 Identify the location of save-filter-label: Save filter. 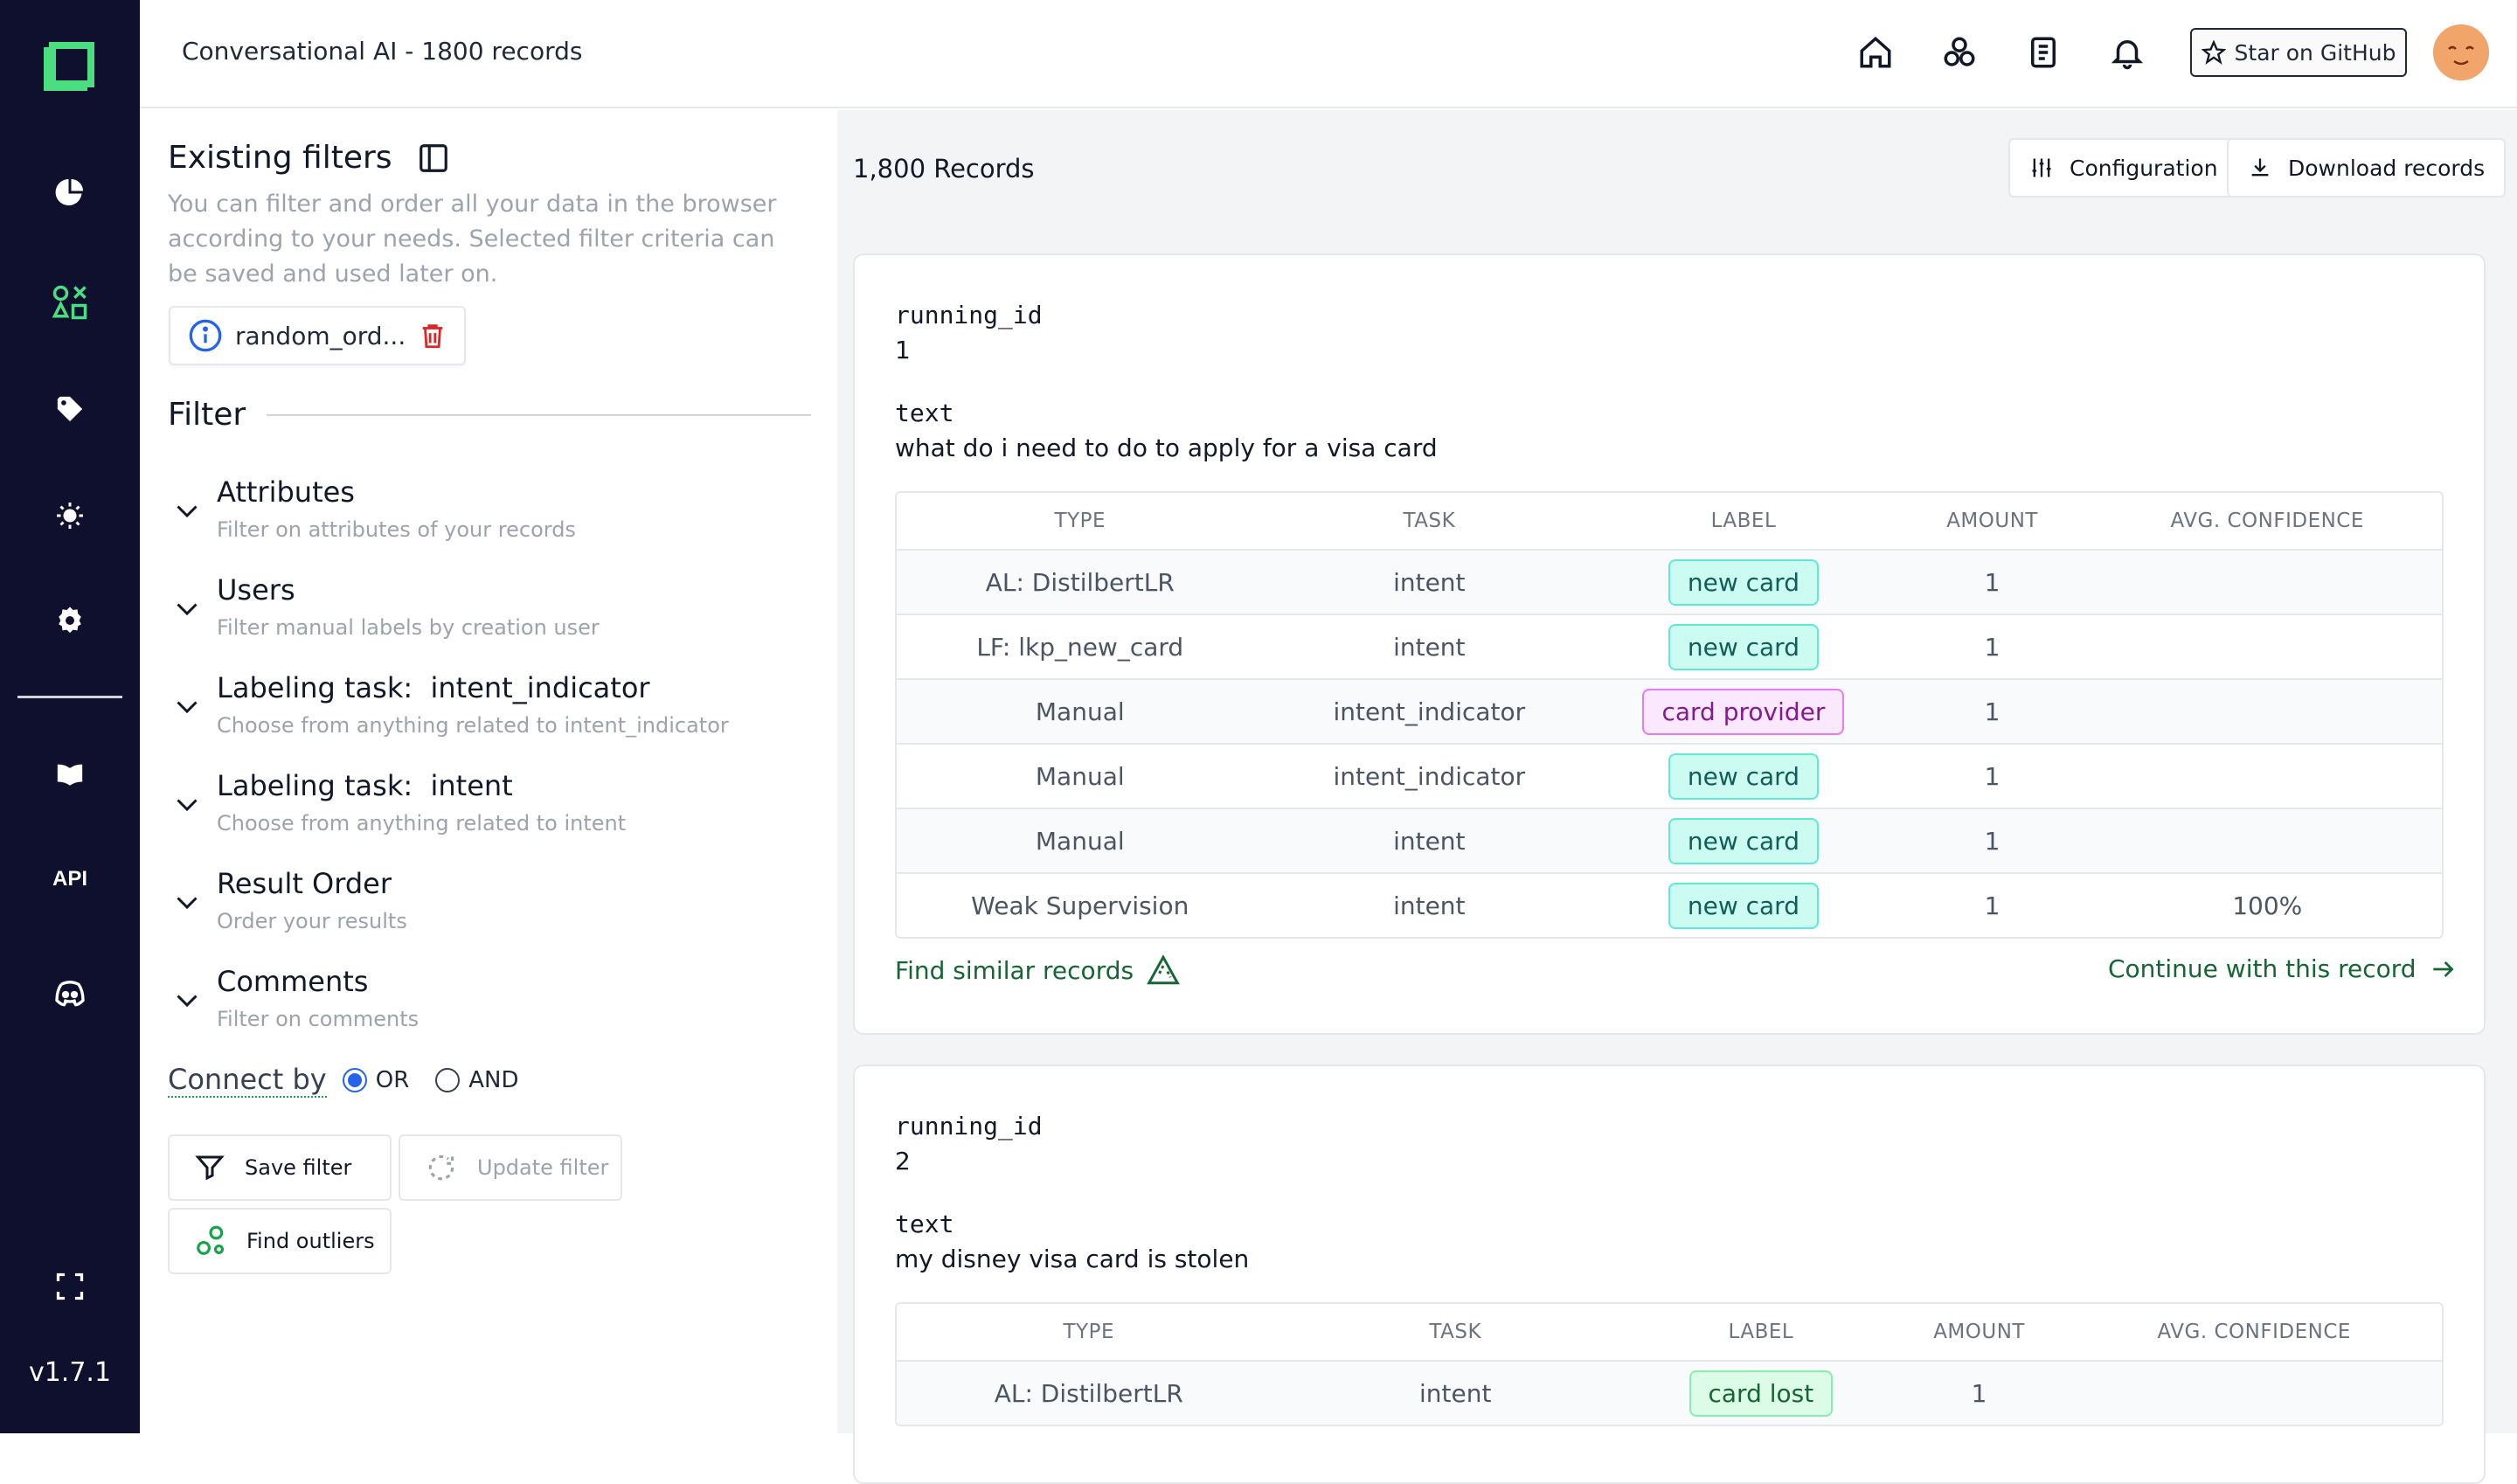
(298, 1167).